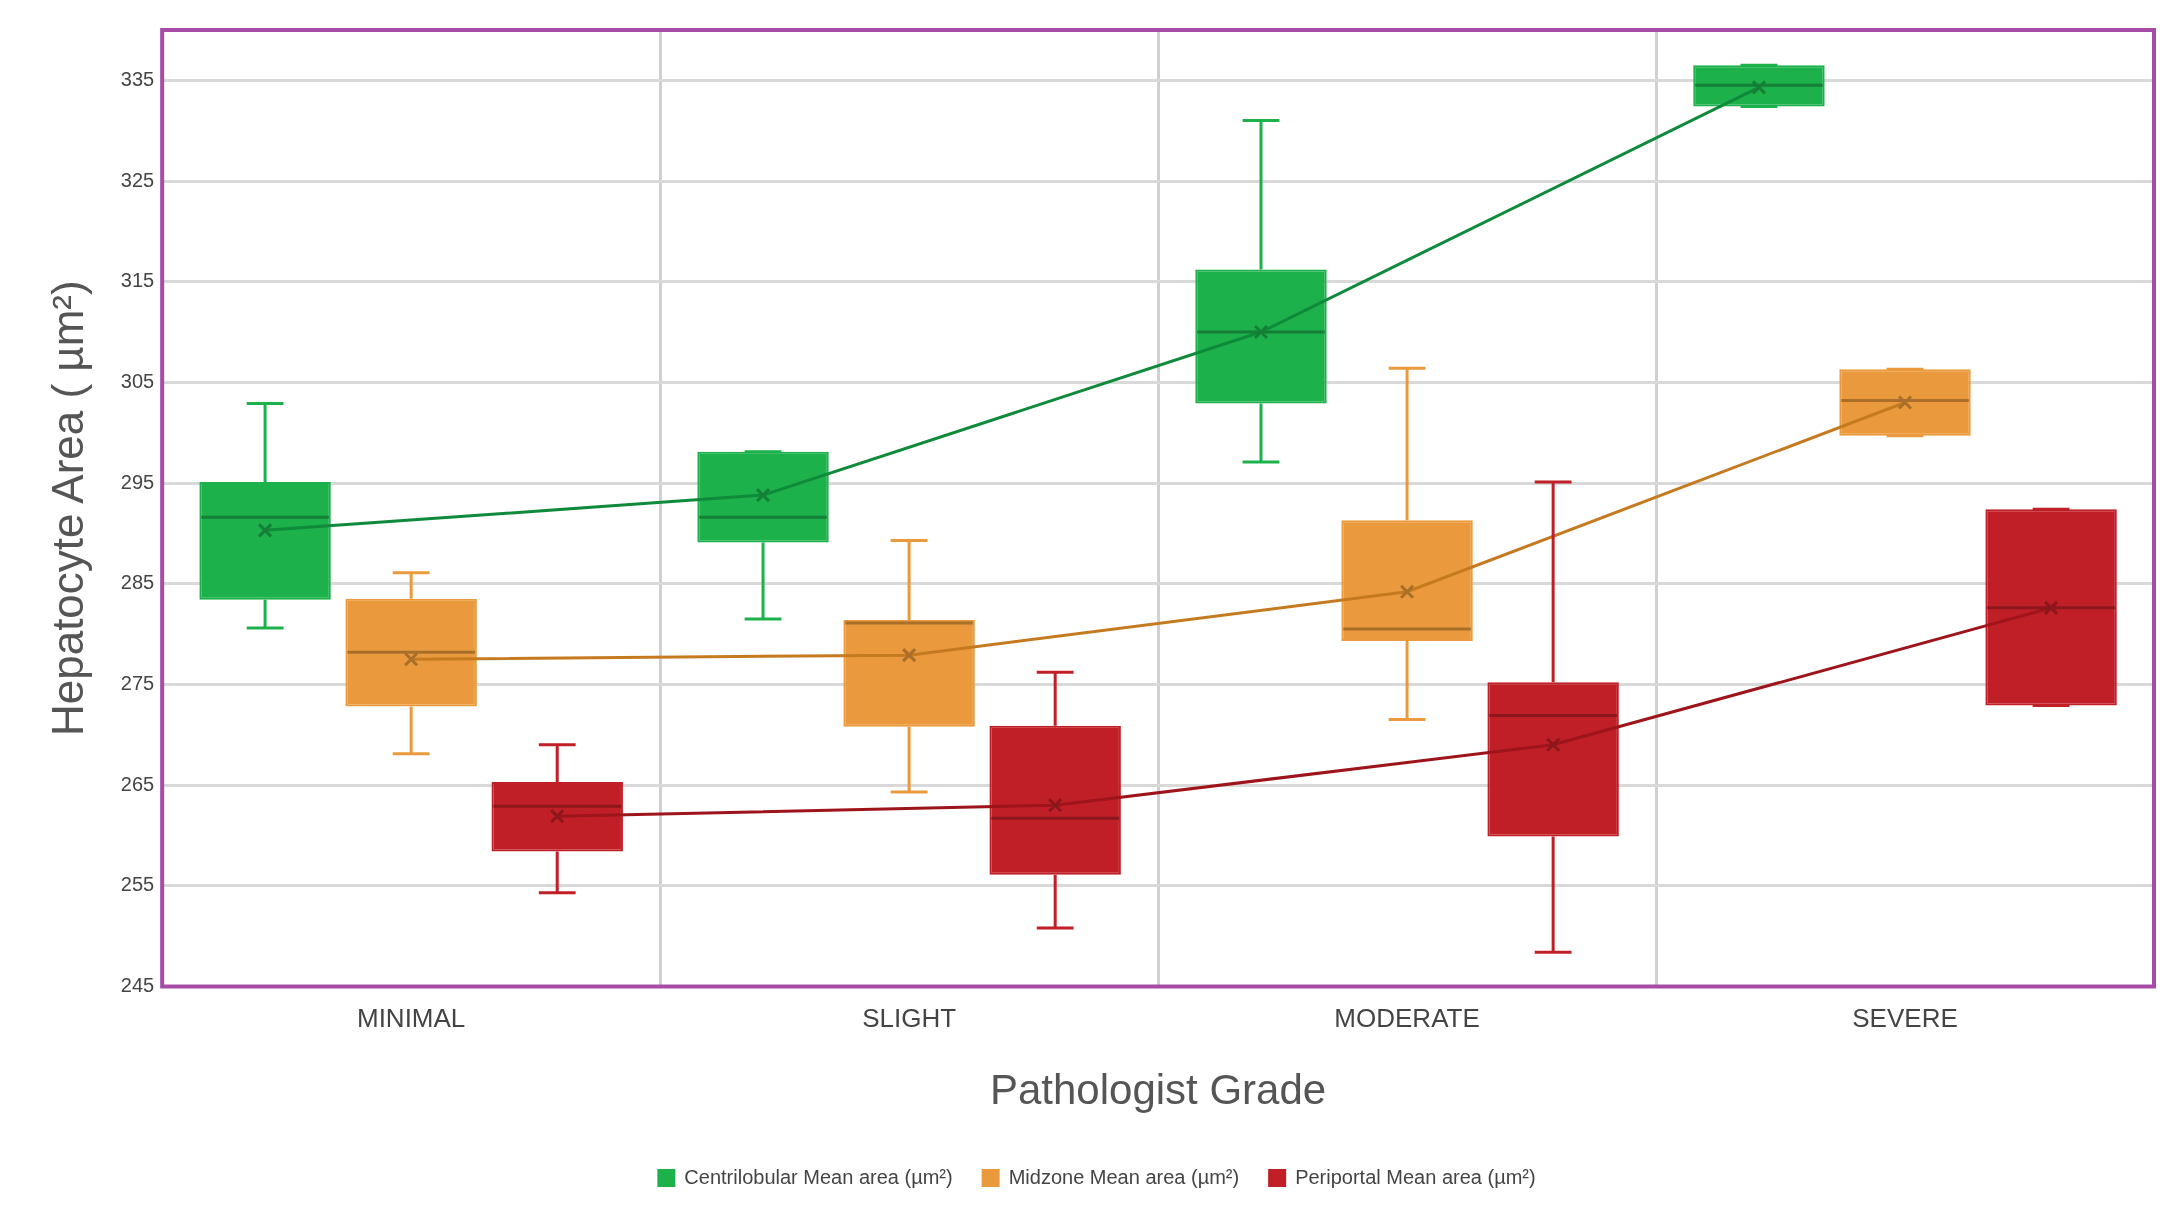 This screenshot has height=1208, width=2164. What do you see at coordinates (67, 508) in the screenshot?
I see `y-axis-title: Hepatocyte Area ( µm²)` at bounding box center [67, 508].